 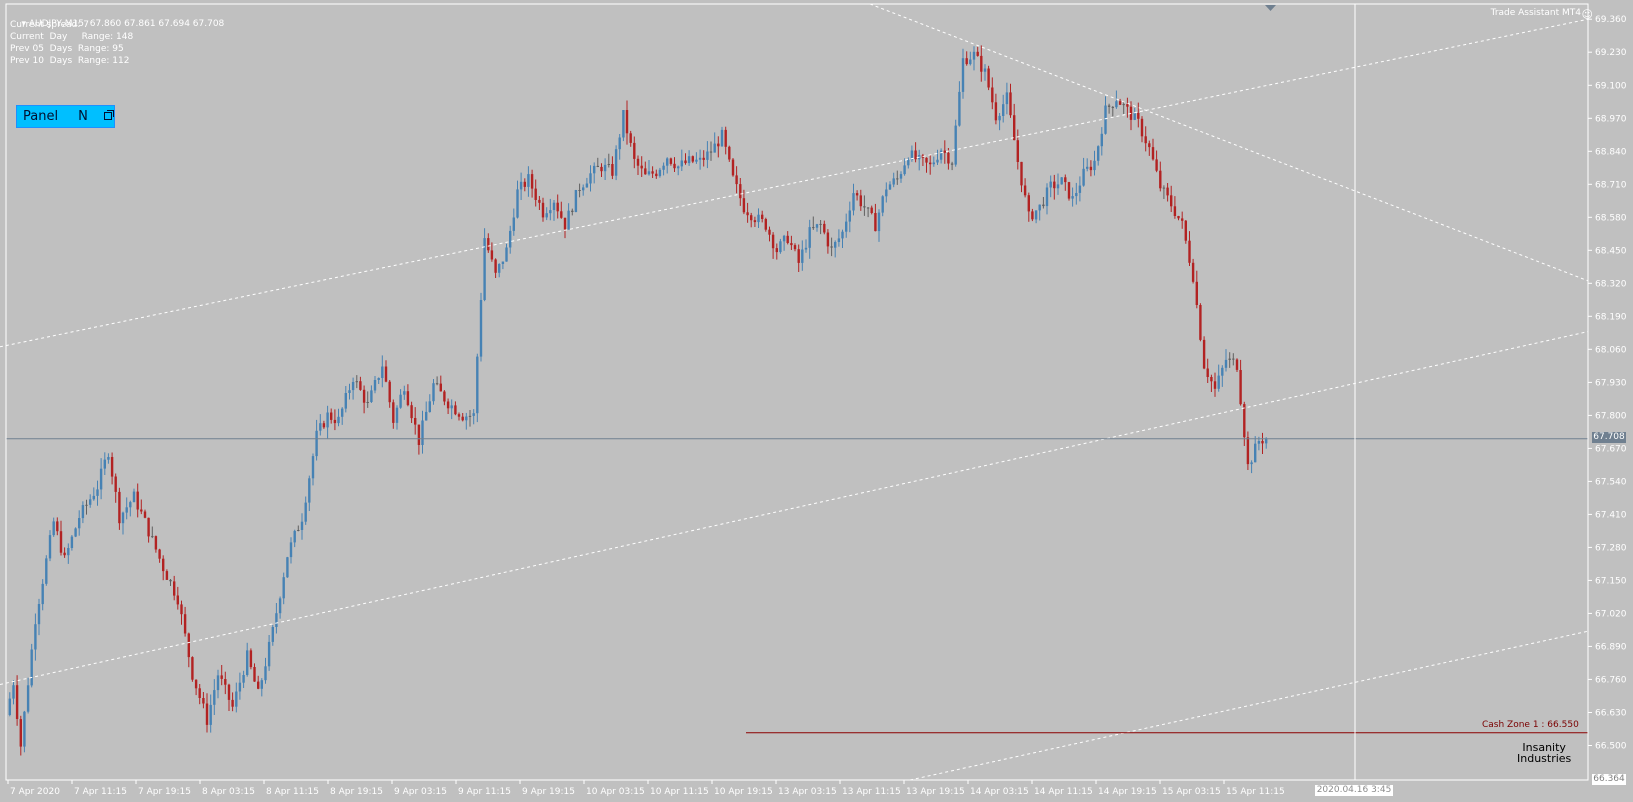 What do you see at coordinates (108, 114) in the screenshot?
I see `restore-icon` at bounding box center [108, 114].